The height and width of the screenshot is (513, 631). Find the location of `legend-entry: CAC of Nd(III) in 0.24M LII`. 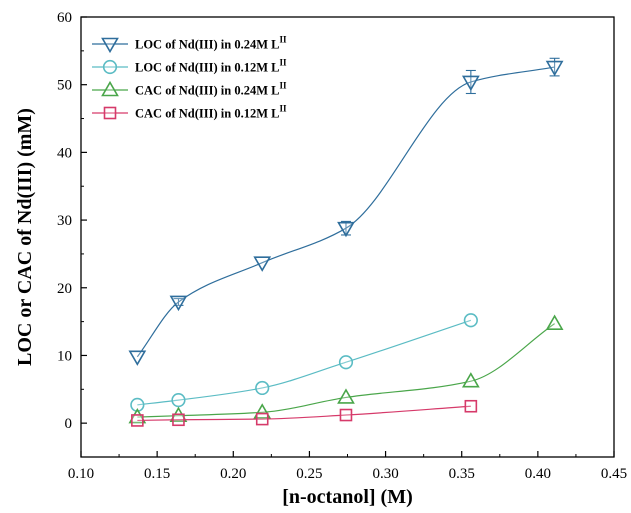

legend-entry: CAC of Nd(III) in 0.24M LII is located at coordinates (189, 89).